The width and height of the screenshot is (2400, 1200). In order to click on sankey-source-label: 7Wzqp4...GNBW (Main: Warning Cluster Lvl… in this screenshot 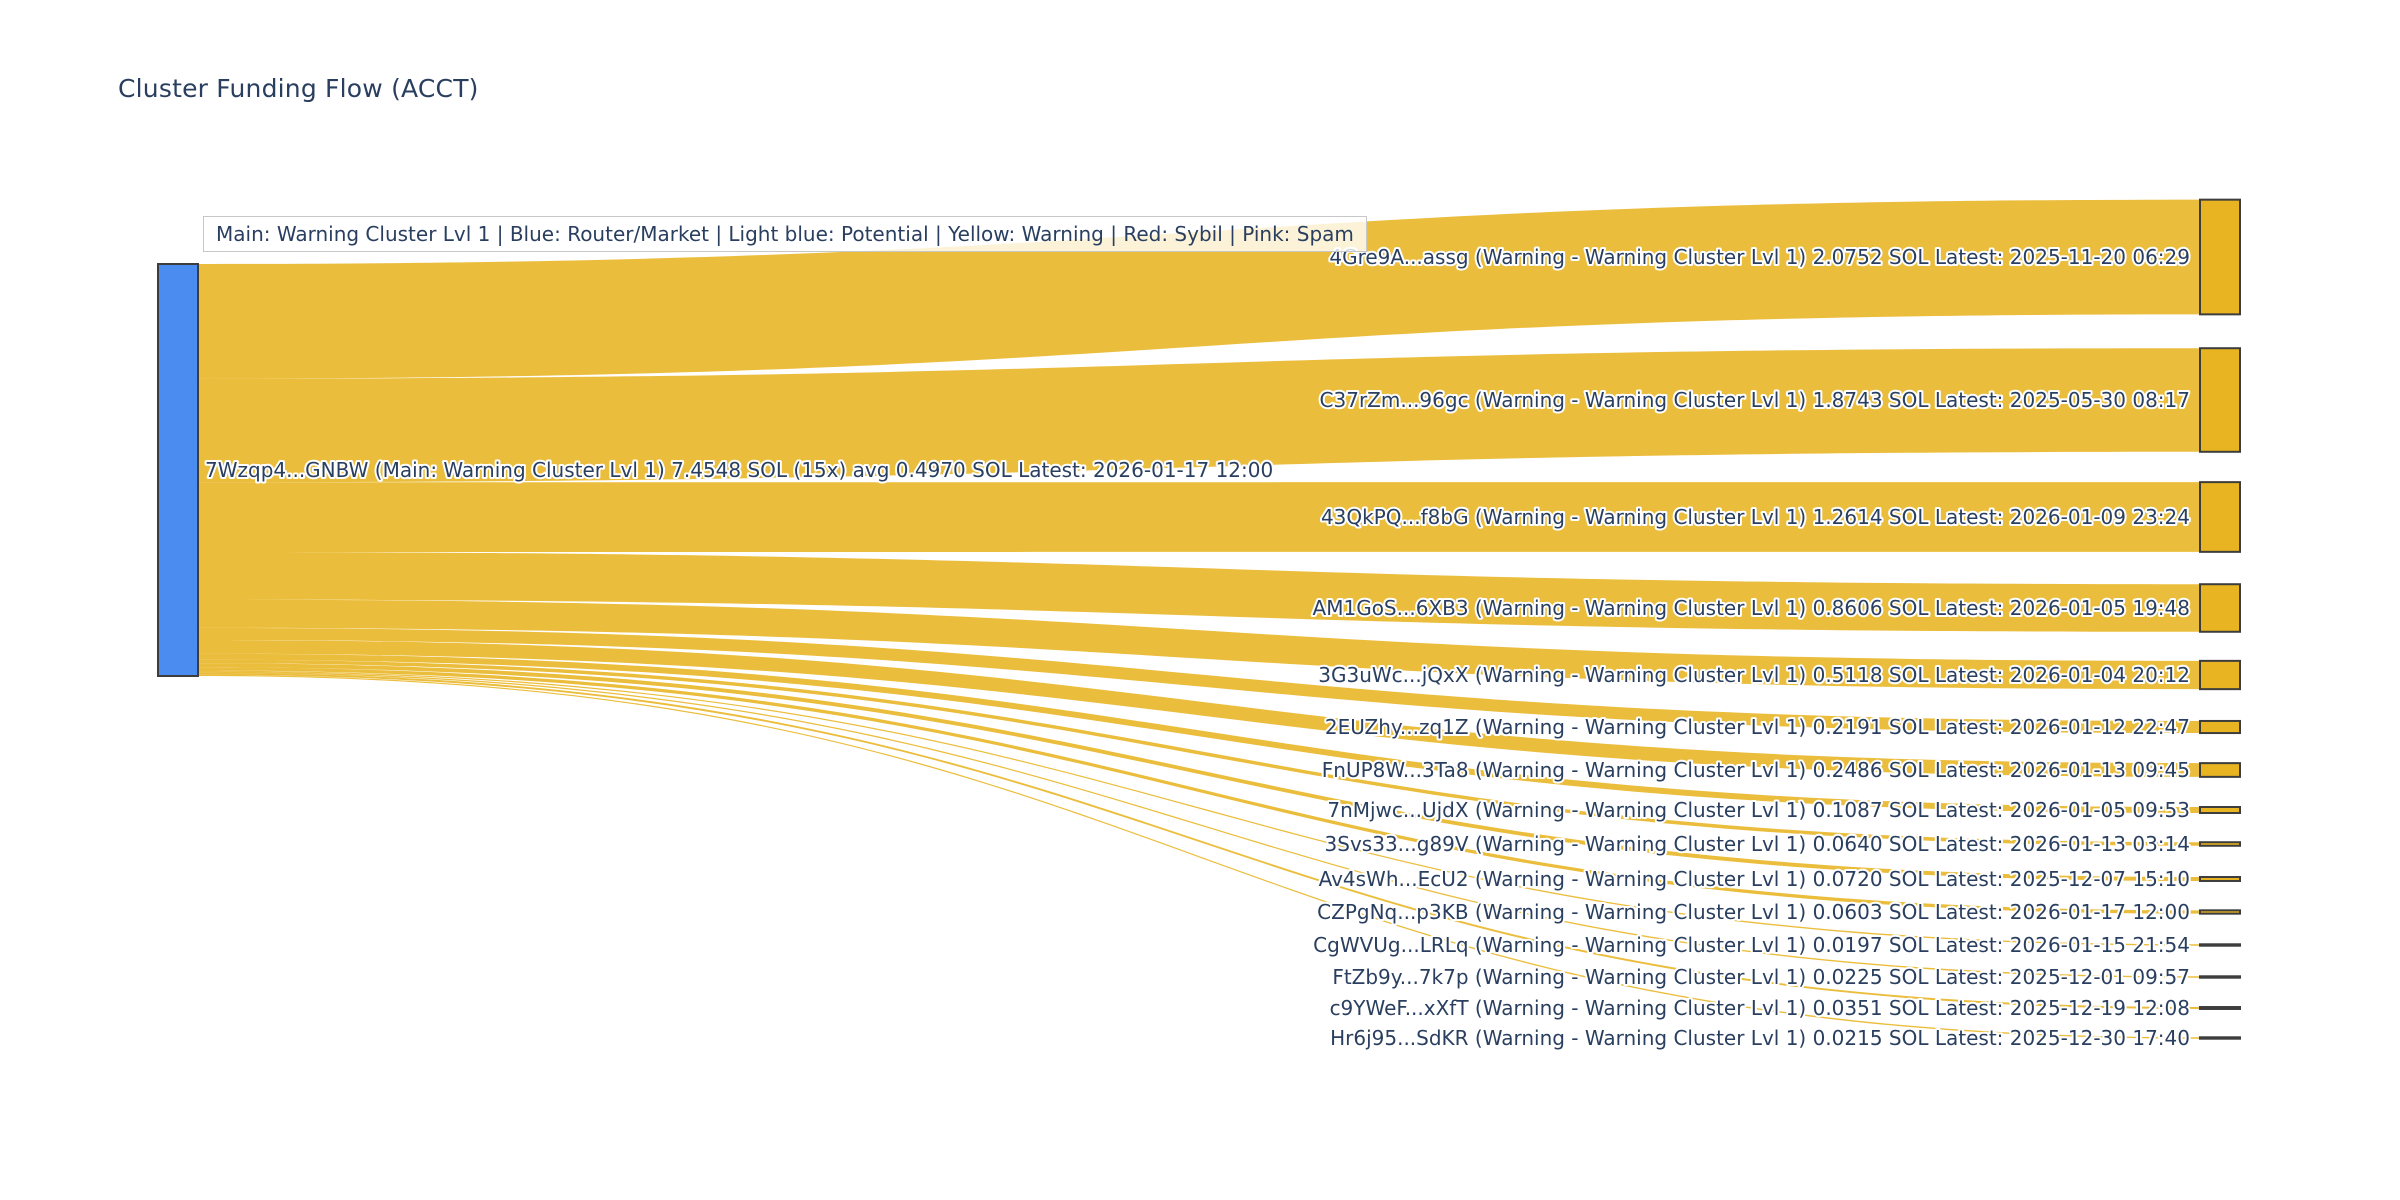, I will do `click(739, 470)`.